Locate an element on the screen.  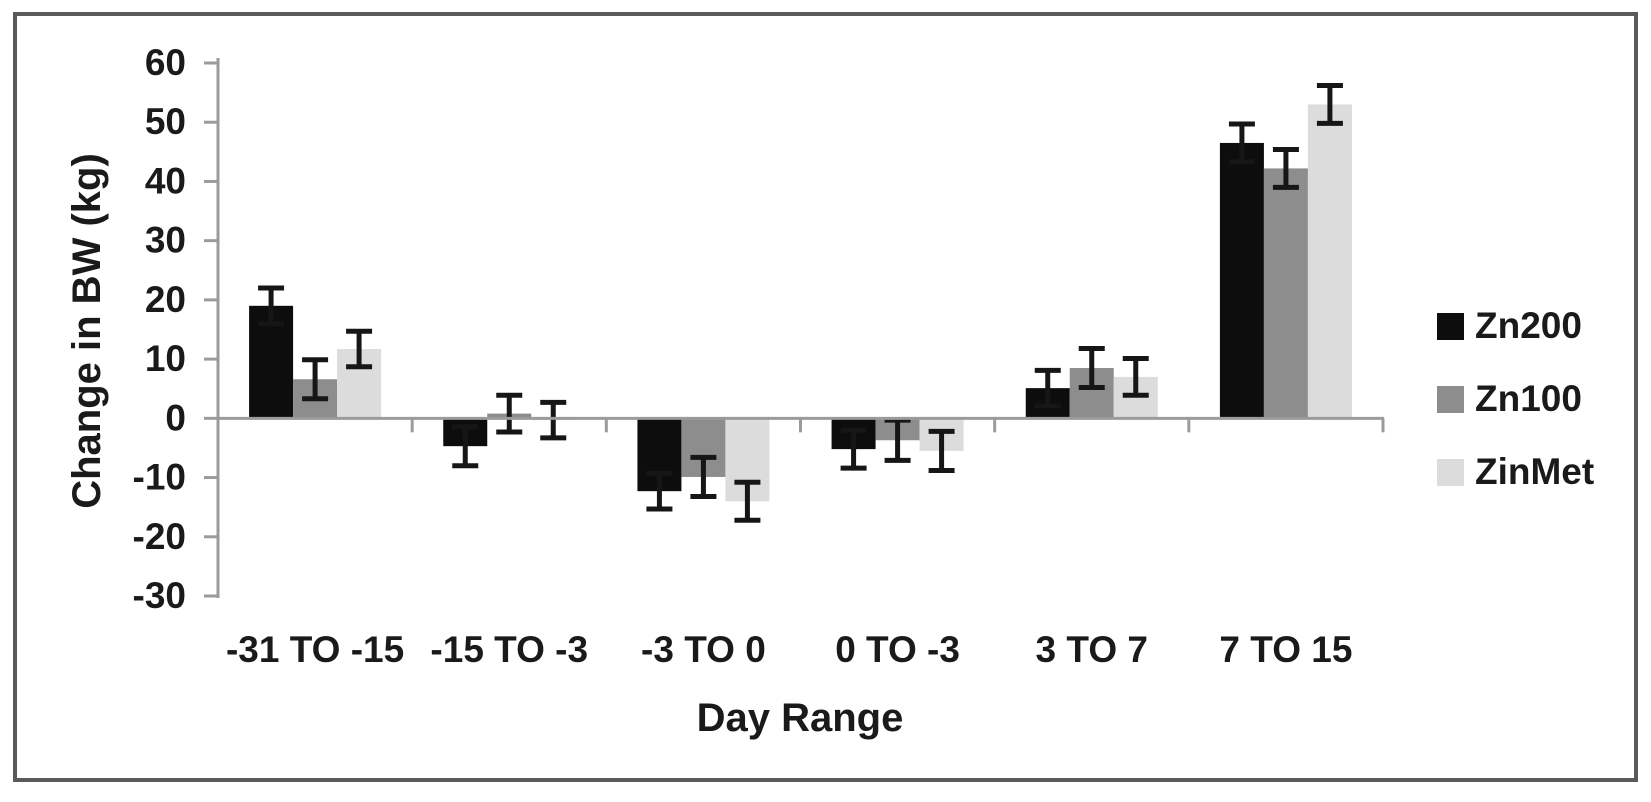
legend-item-zinmet: ZinMet is located at coordinates (1515, 471).